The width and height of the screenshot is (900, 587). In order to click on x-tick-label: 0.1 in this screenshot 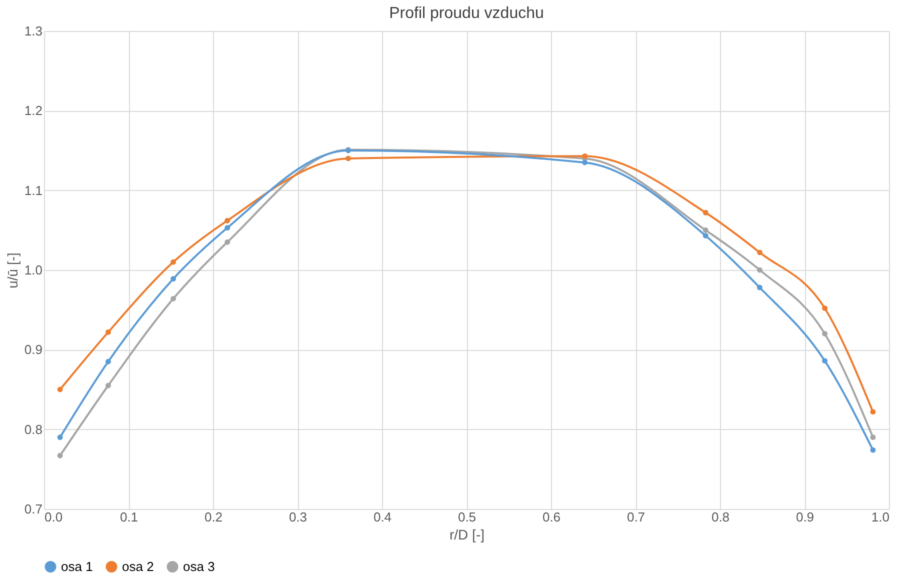, I will do `click(129, 517)`.